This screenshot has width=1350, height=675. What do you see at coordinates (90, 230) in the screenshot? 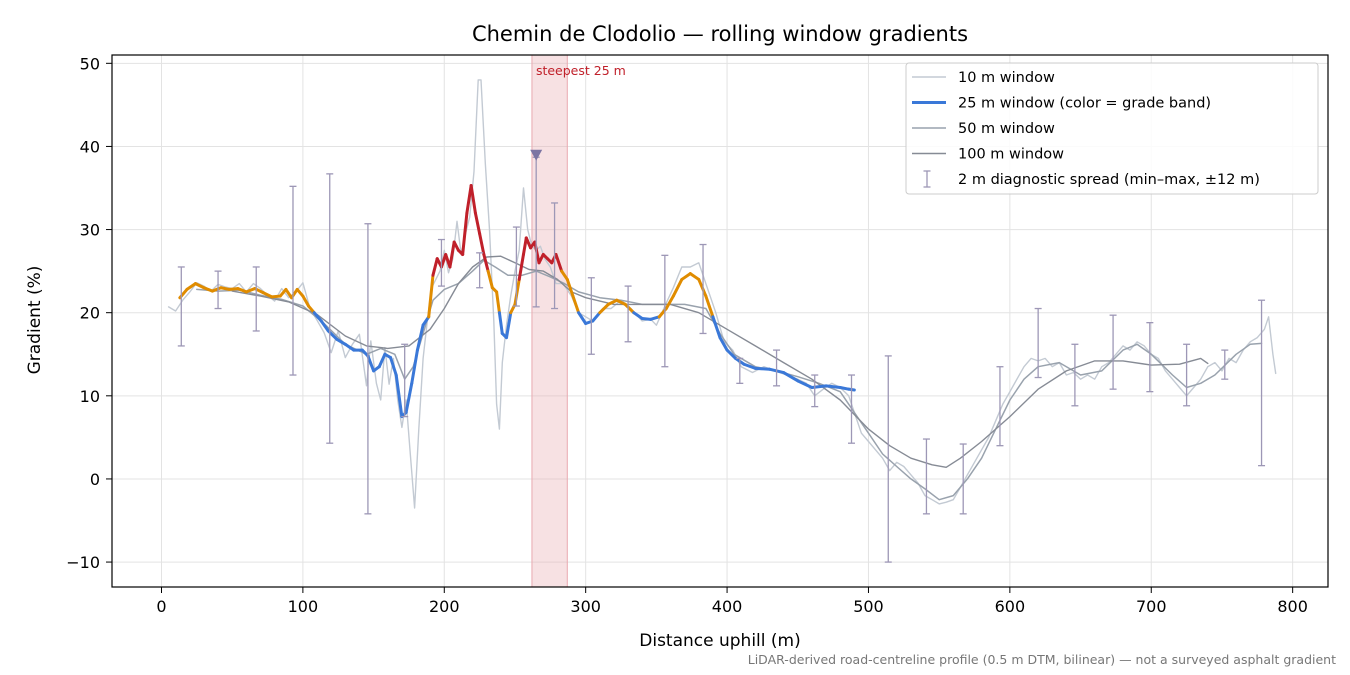
I see `y-tick-label: 30` at bounding box center [90, 230].